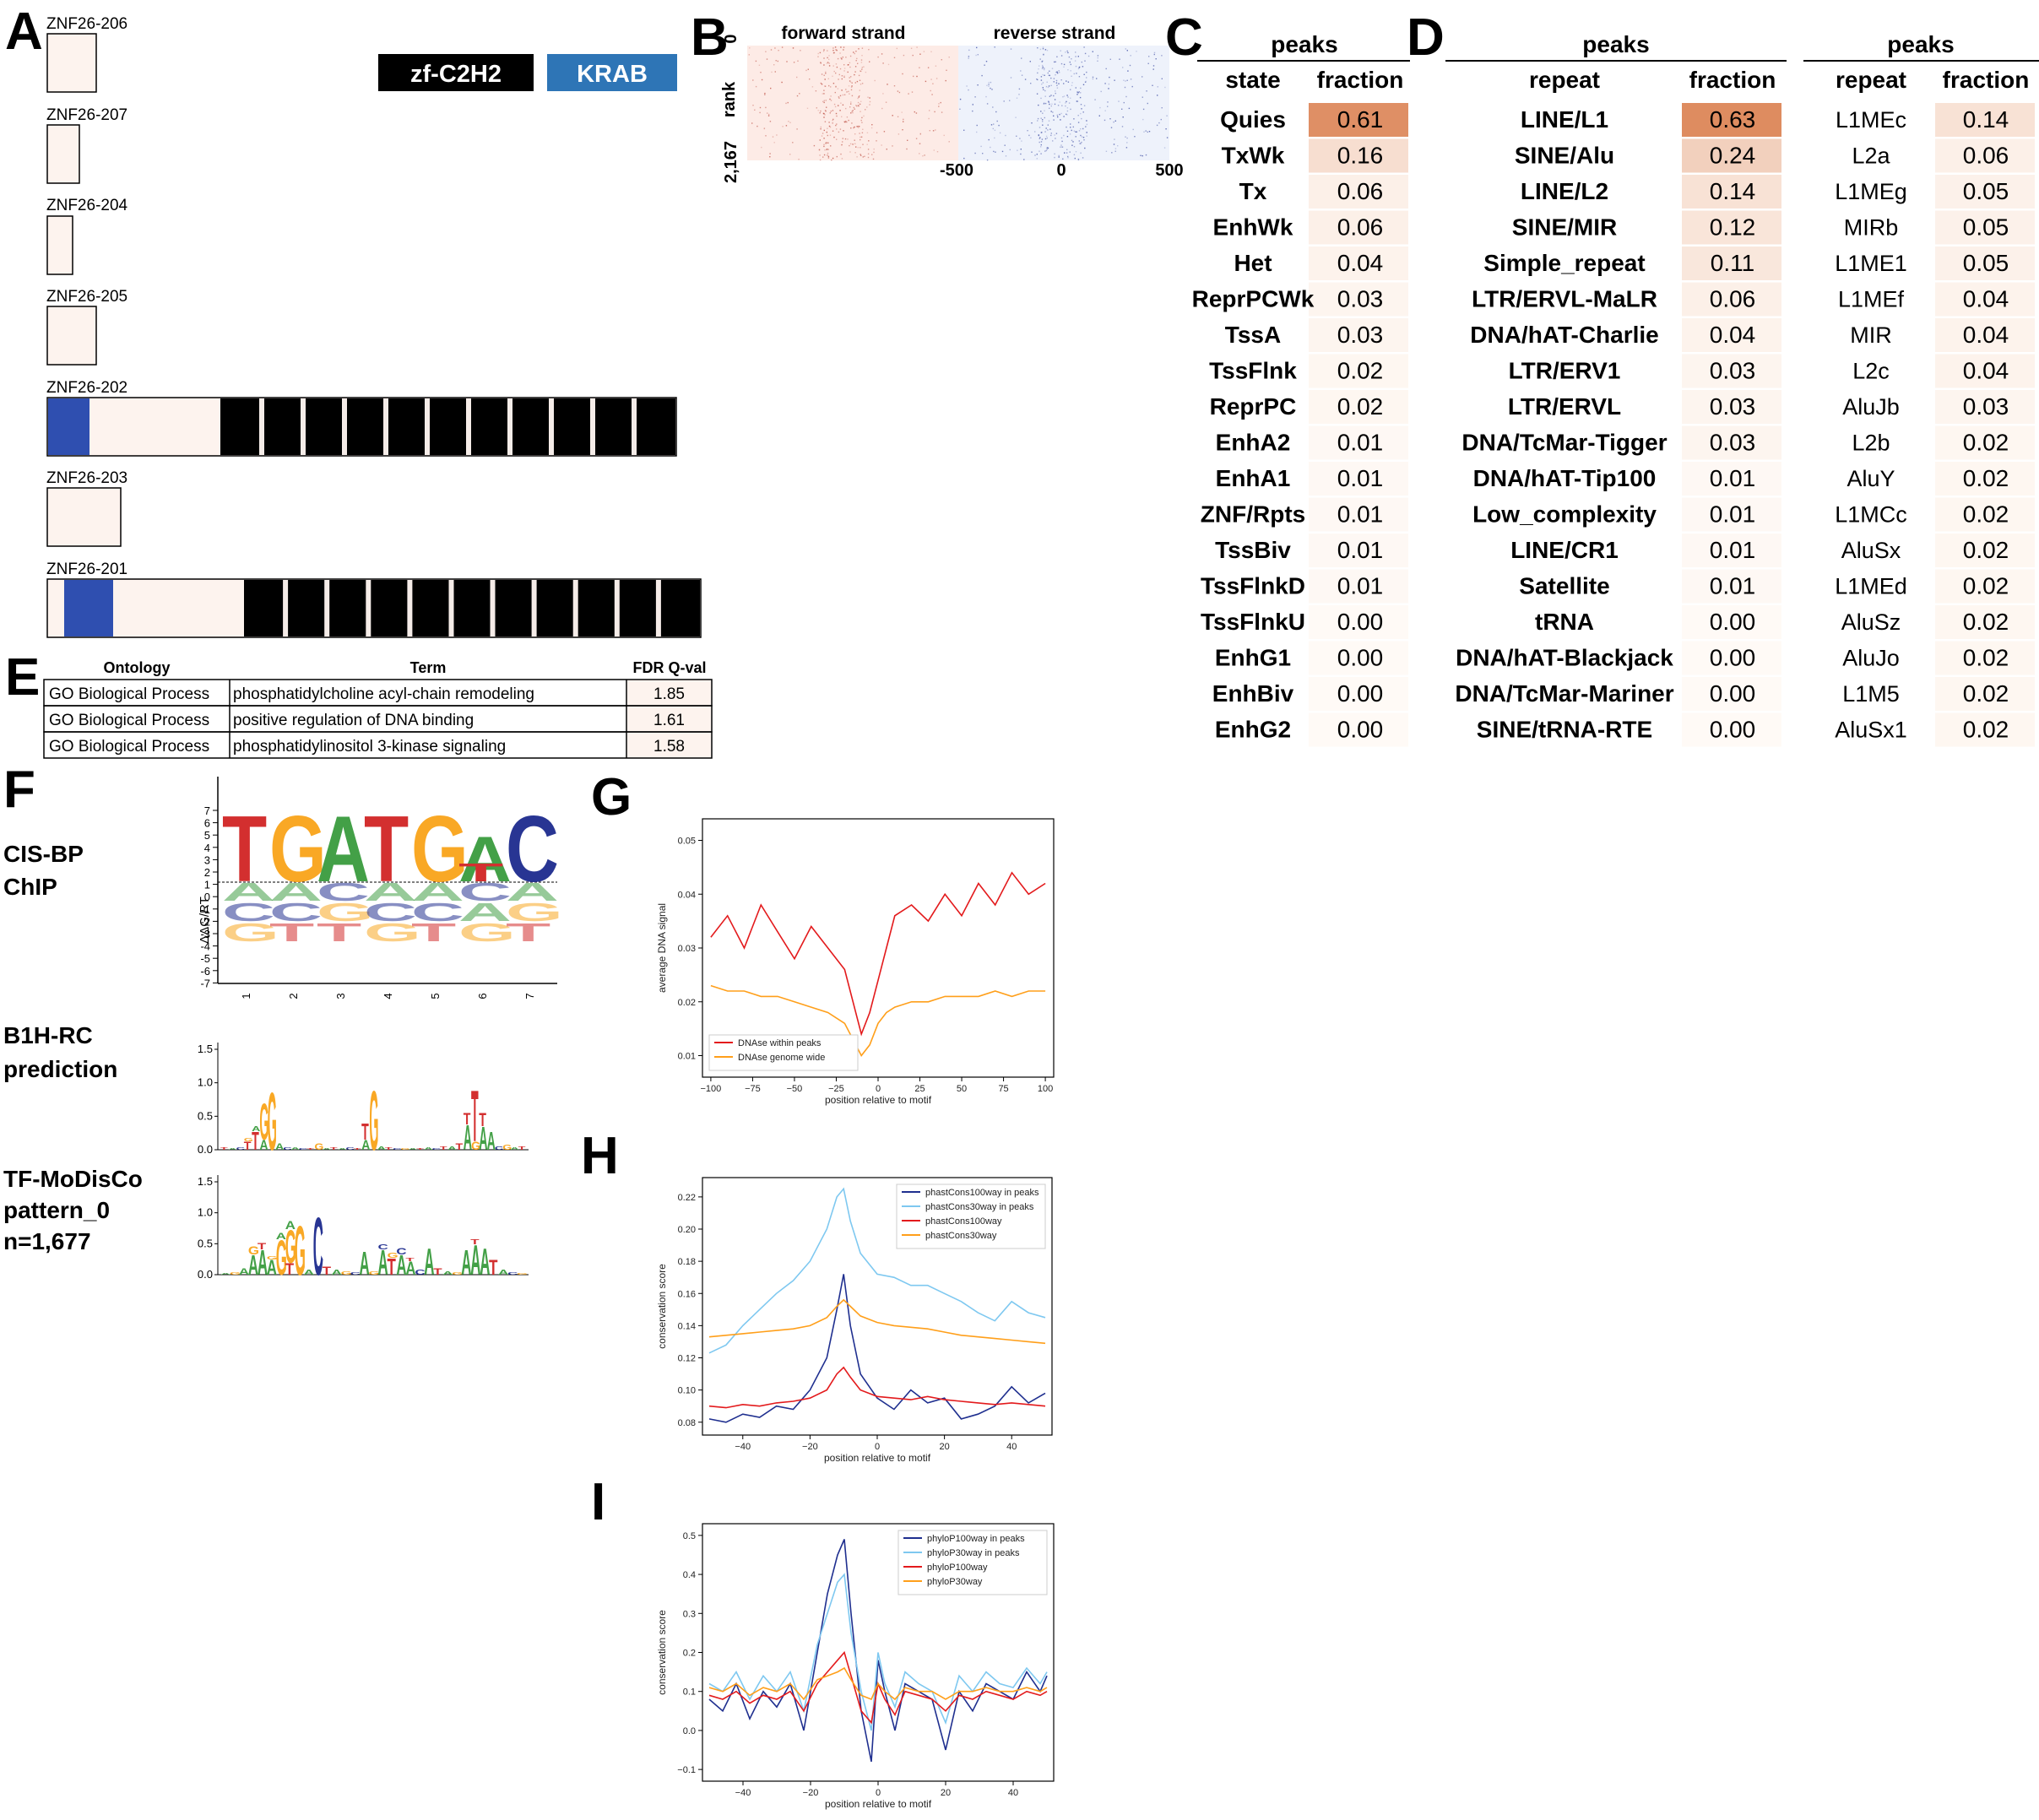 The height and width of the screenshot is (1820, 2039). I want to click on d-subfamily-row-name: AluJb, so click(1871, 407).